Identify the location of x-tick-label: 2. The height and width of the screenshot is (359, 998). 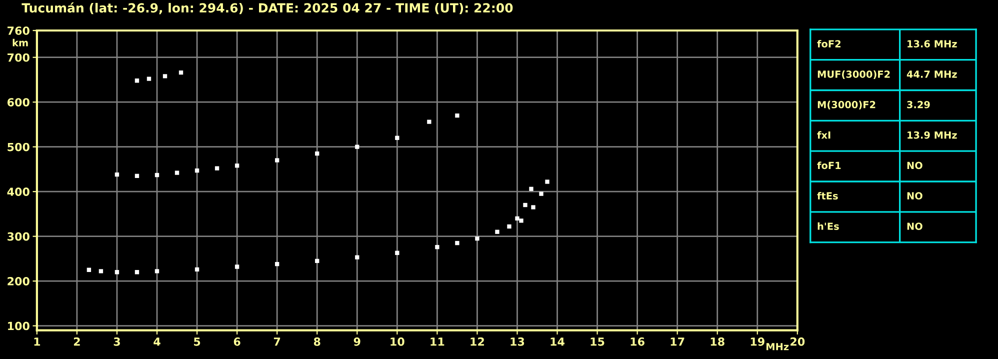
(77, 341).